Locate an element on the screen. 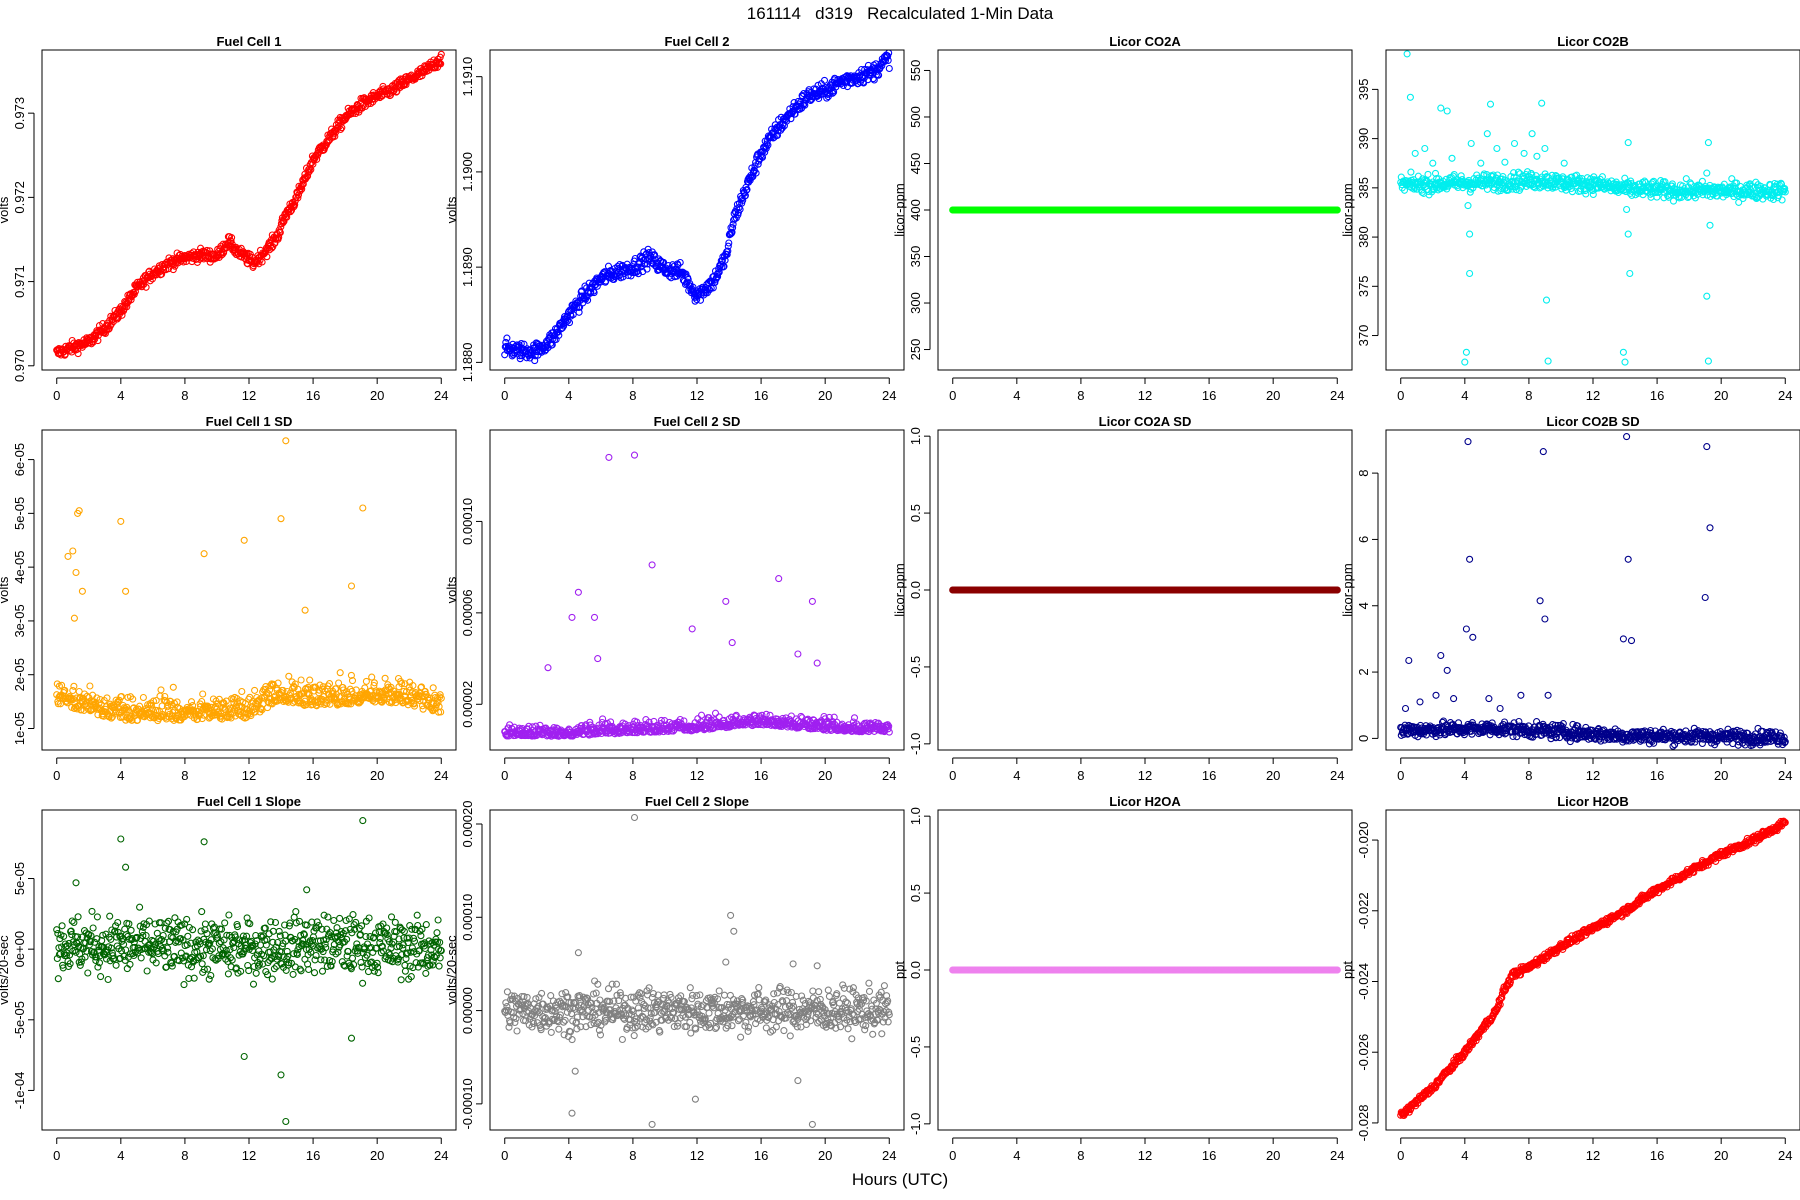 This screenshot has width=1800, height=1200. y-tick-label: 0.972 is located at coordinates (19, 197).